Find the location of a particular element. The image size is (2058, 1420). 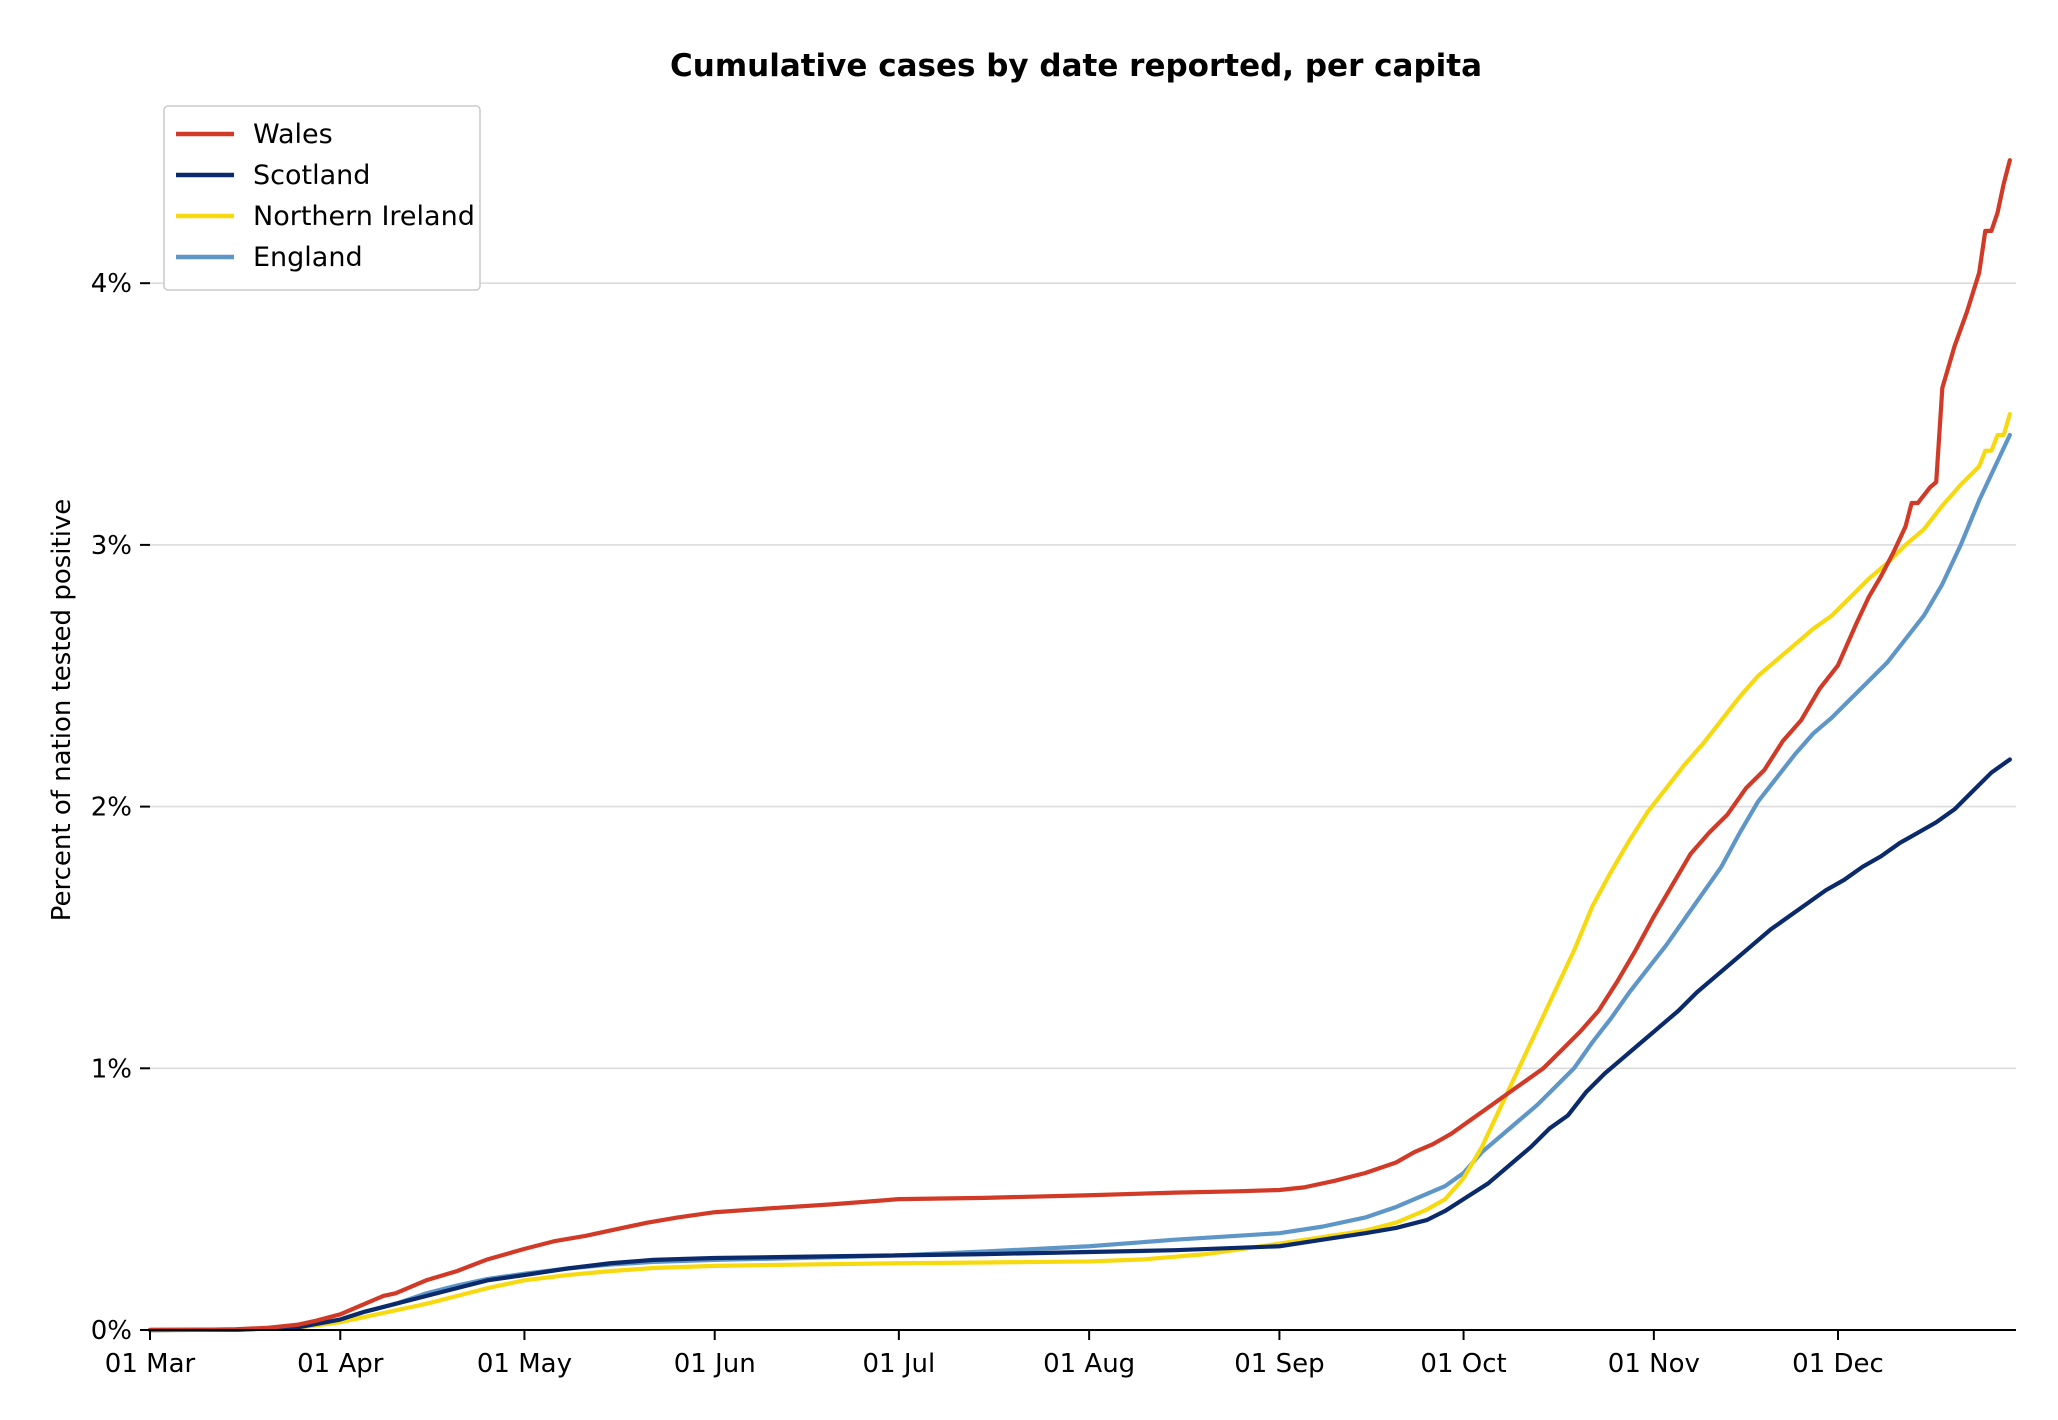

legend-label-northern-ireland: Northern Ireland is located at coordinates (364, 216).